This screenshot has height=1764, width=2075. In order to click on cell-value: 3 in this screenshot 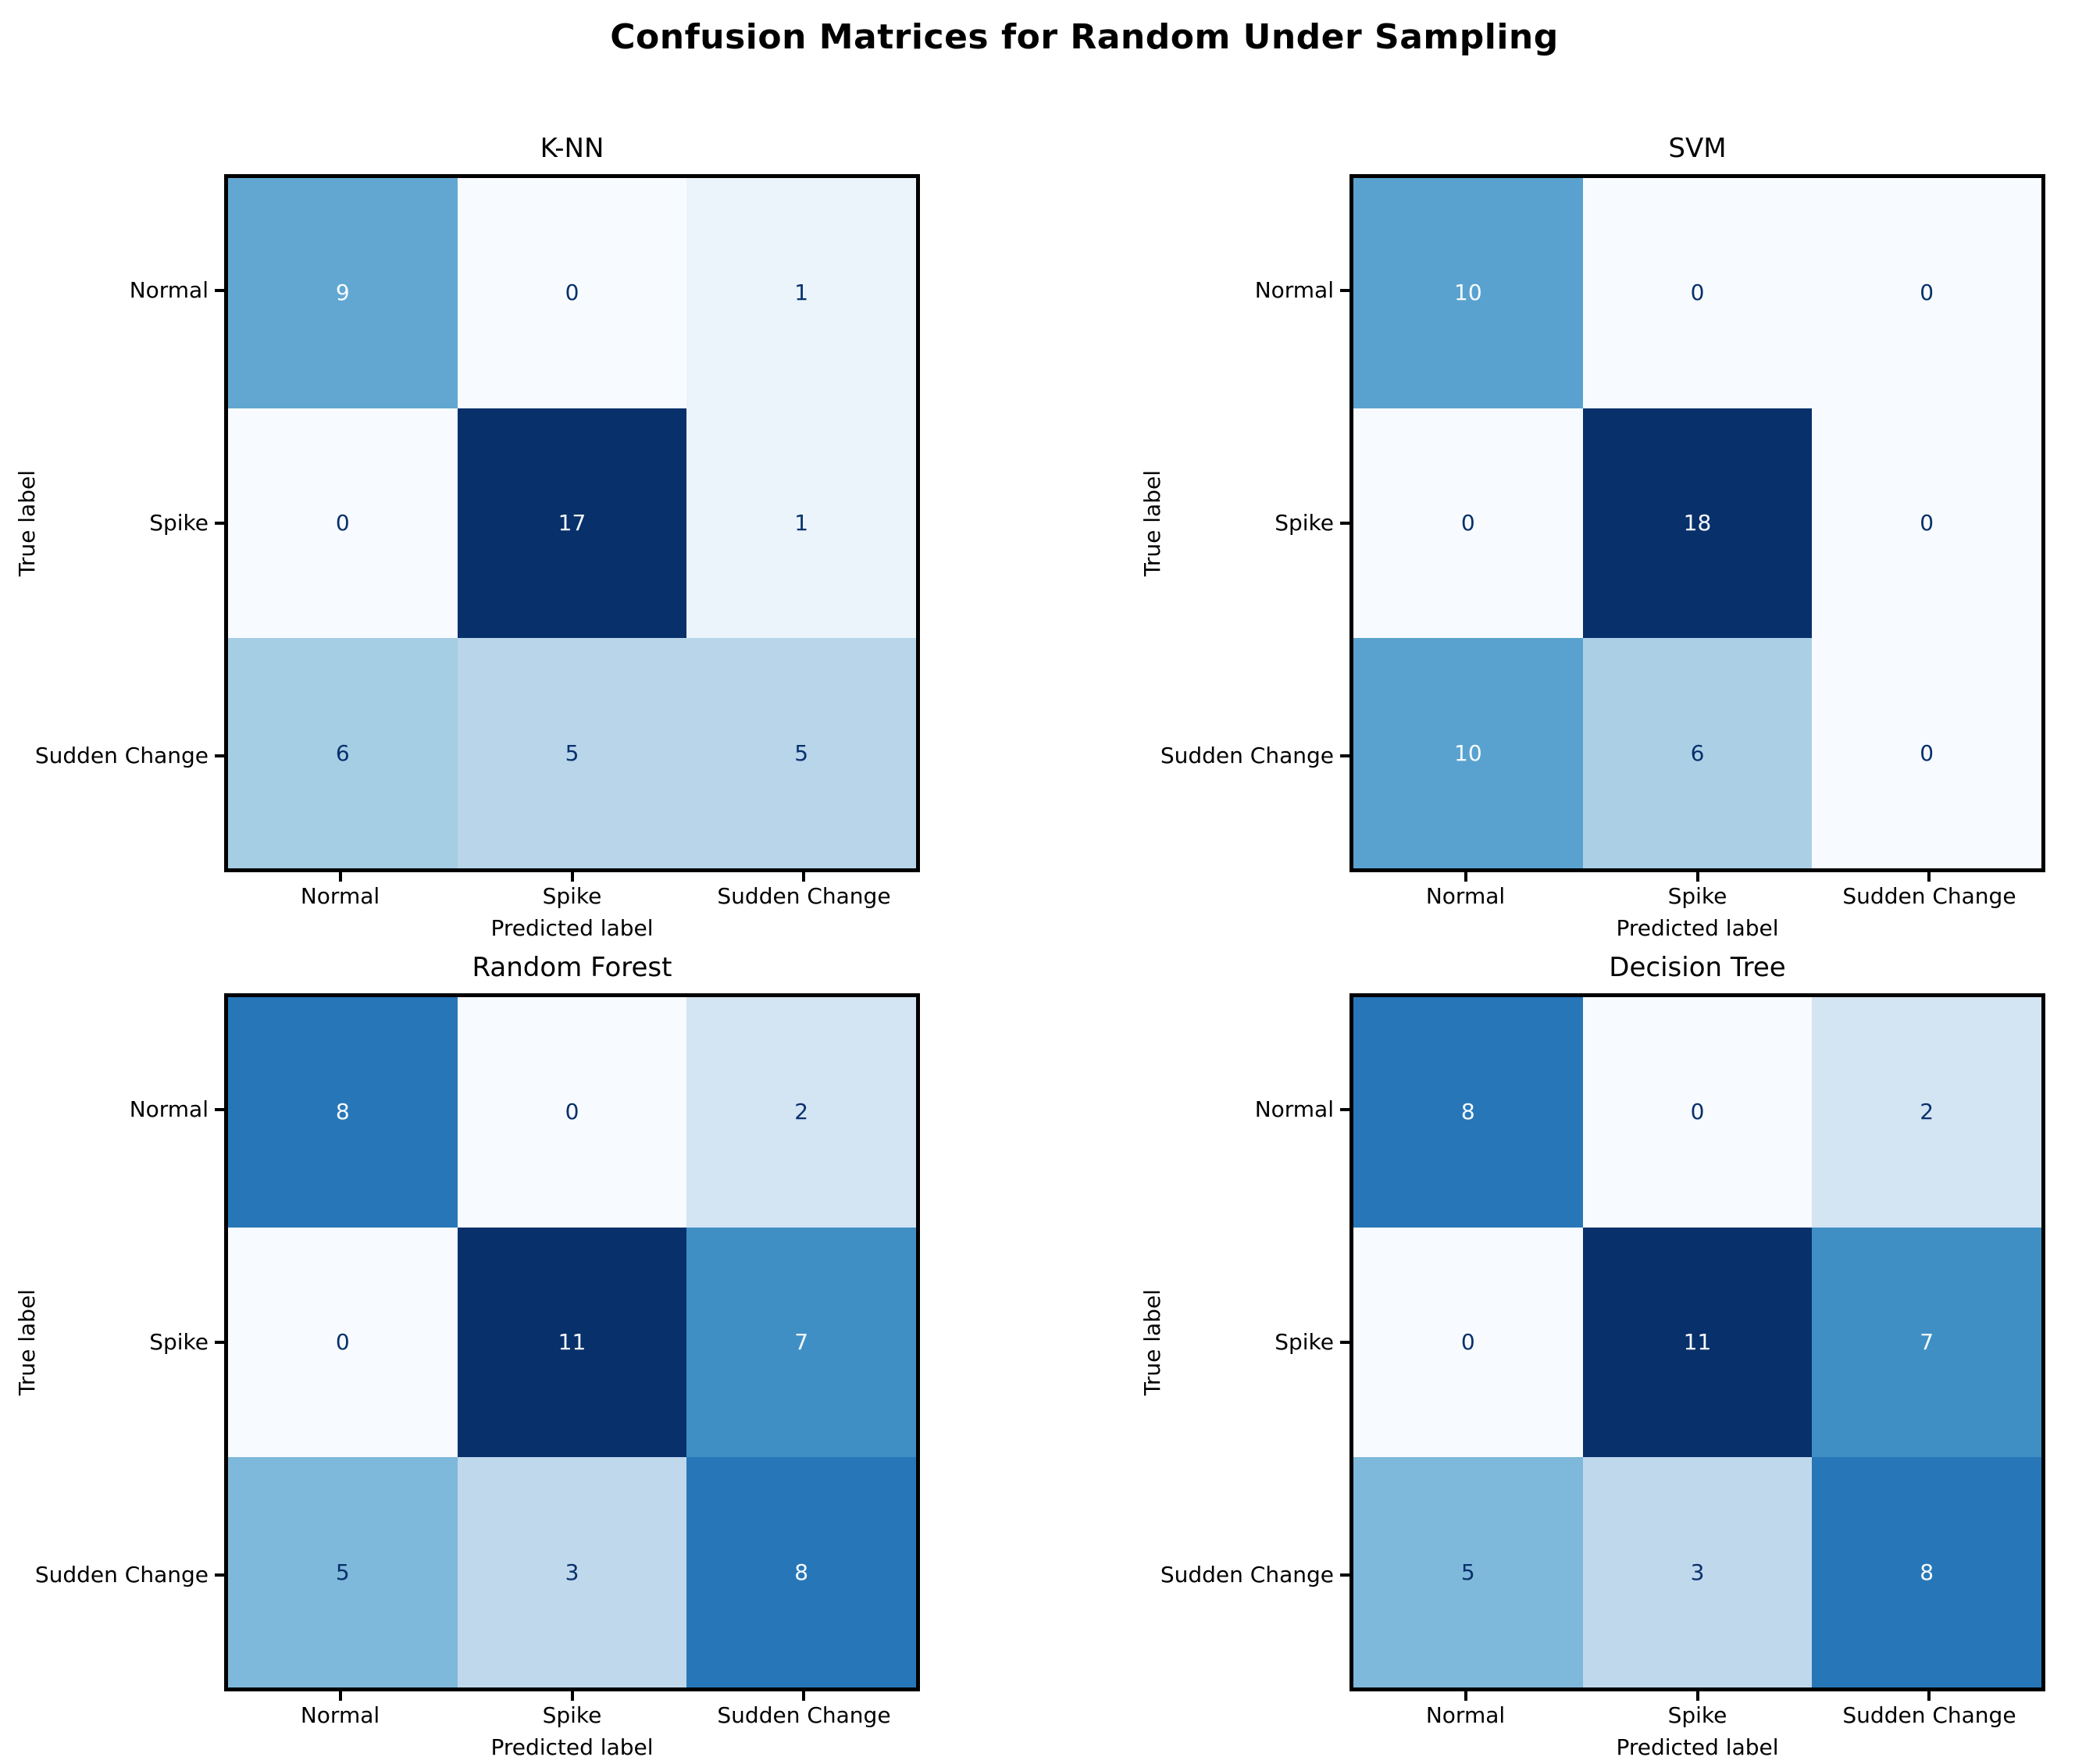, I will do `click(572, 1572)`.